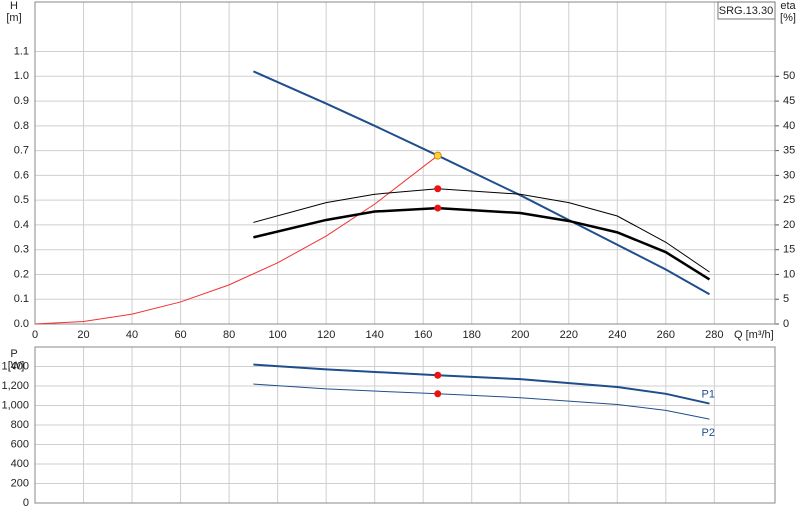 The width and height of the screenshot is (800, 520). What do you see at coordinates (180, 335) in the screenshot?
I see `x-tick-label: 60` at bounding box center [180, 335].